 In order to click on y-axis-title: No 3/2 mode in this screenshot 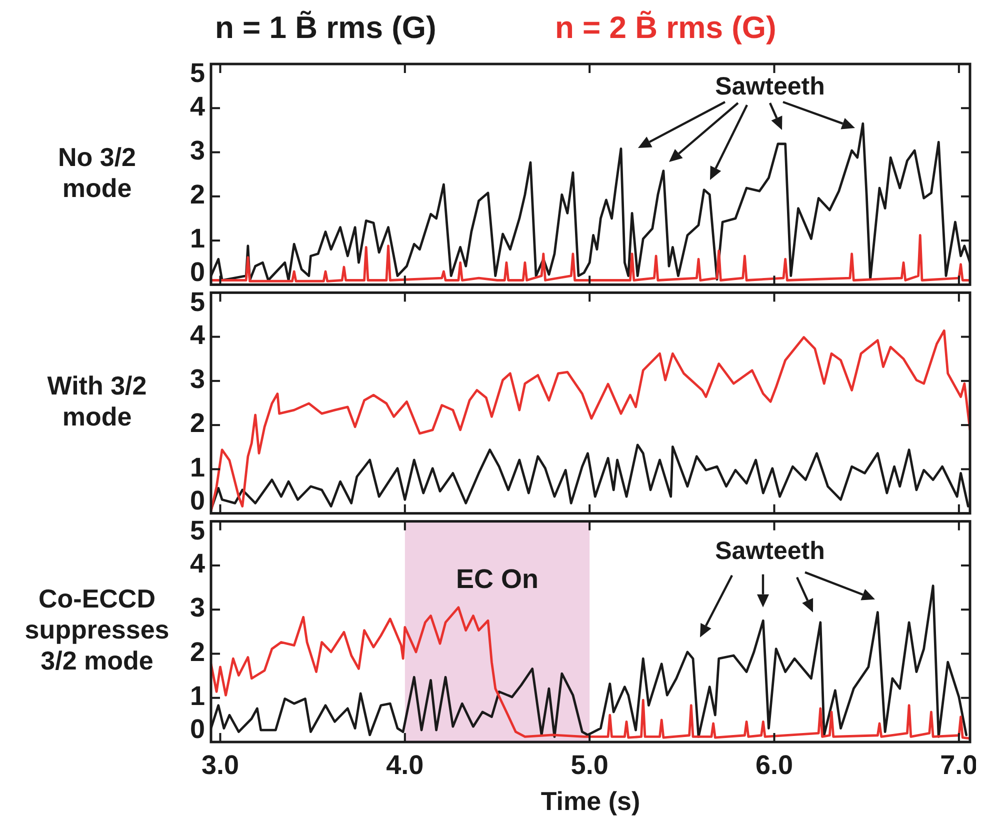, I will do `click(97, 172)`.